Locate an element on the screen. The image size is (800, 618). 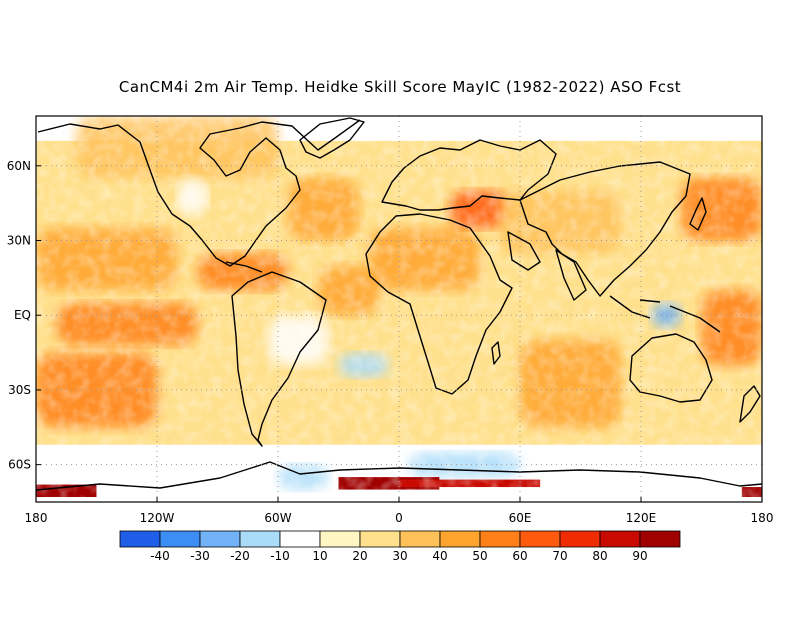
colorbar-label: -10 is located at coordinates (280, 556).